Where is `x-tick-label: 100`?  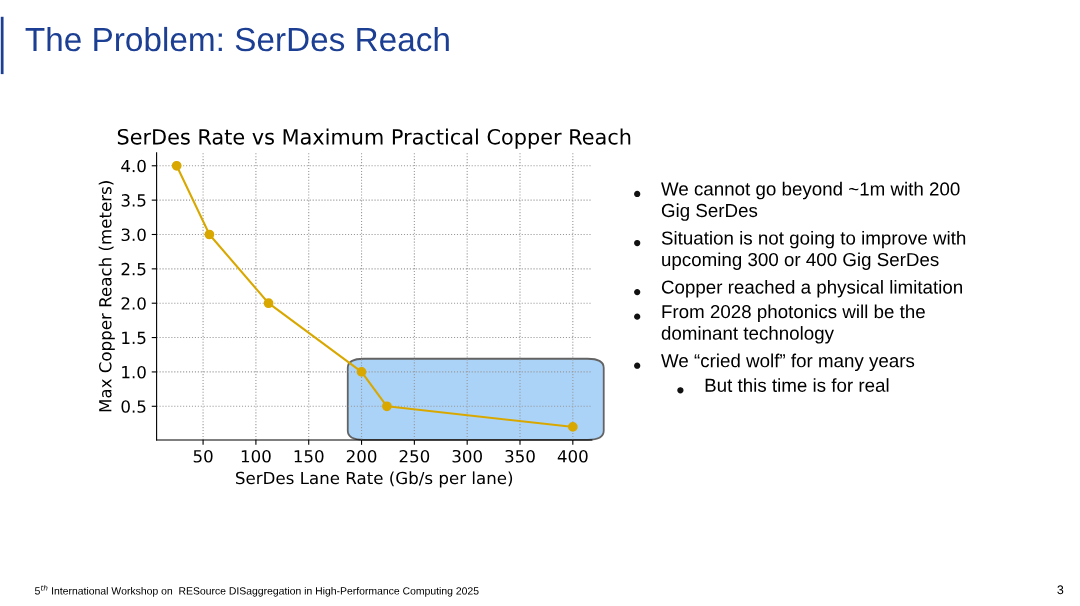 x-tick-label: 100 is located at coordinates (256, 456).